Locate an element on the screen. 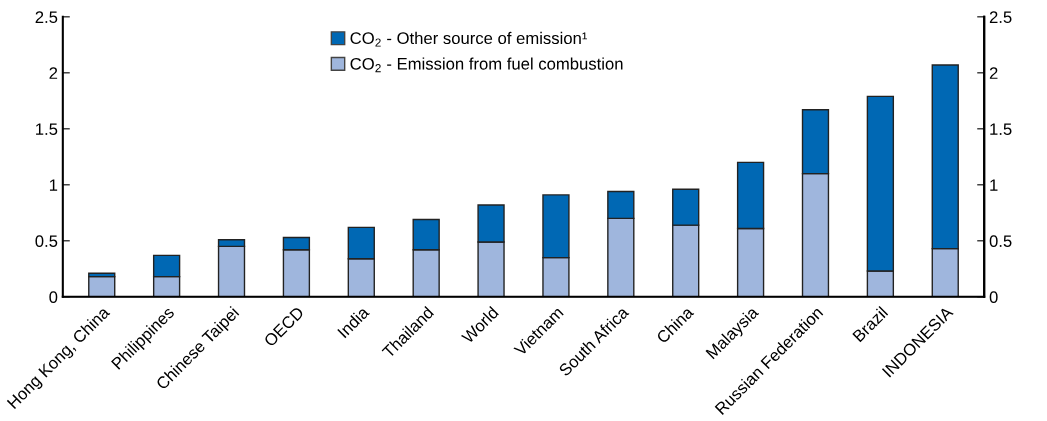 This screenshot has width=1047, height=421. bar is located at coordinates (102, 286).